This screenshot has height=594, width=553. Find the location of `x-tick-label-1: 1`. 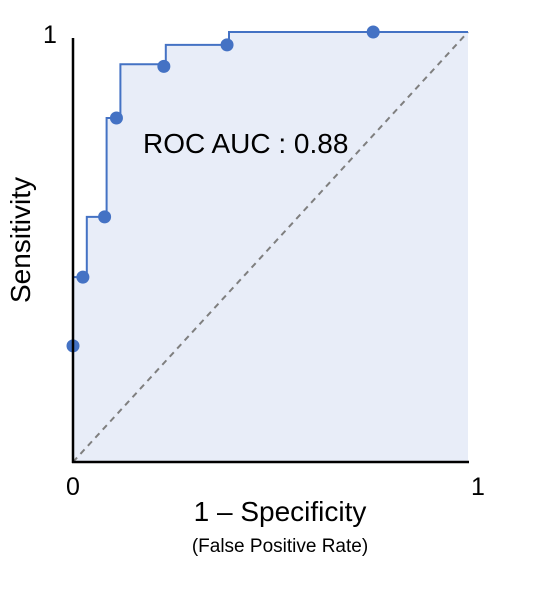

x-tick-label-1: 1 is located at coordinates (478, 487).